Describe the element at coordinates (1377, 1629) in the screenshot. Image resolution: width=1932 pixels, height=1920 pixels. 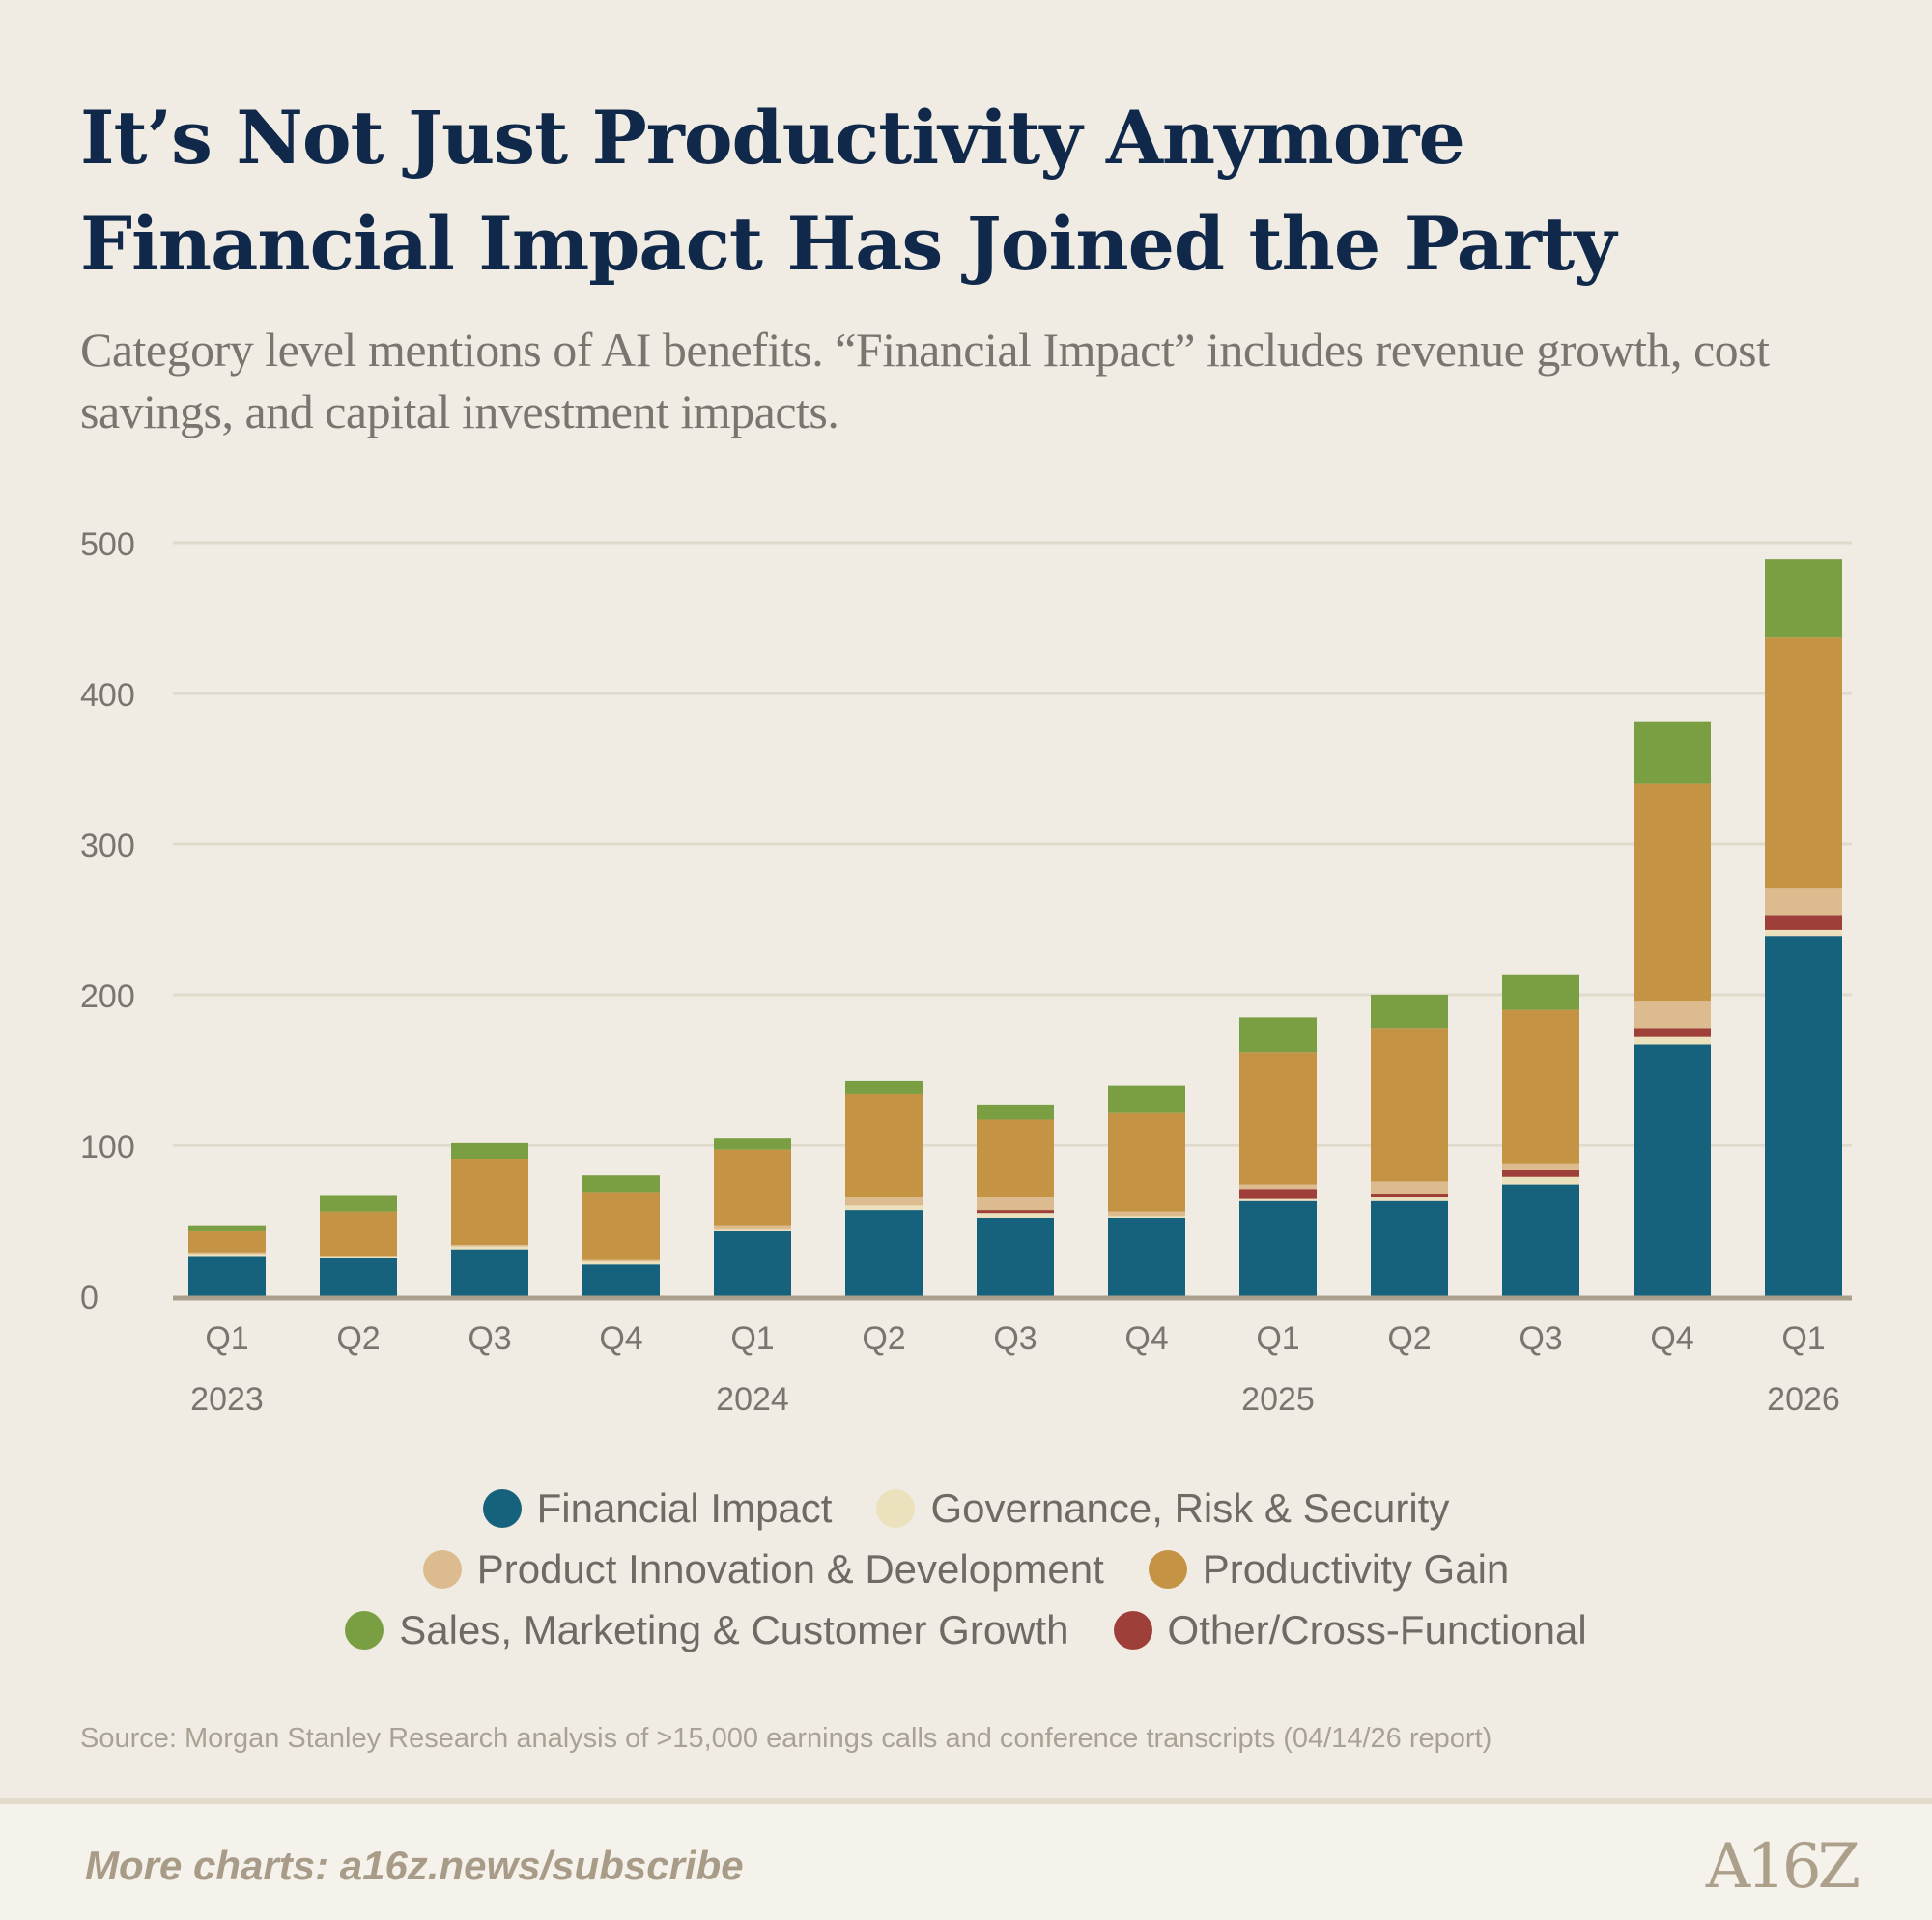
I see `legend-label: Other/Cross-Functional` at that location.